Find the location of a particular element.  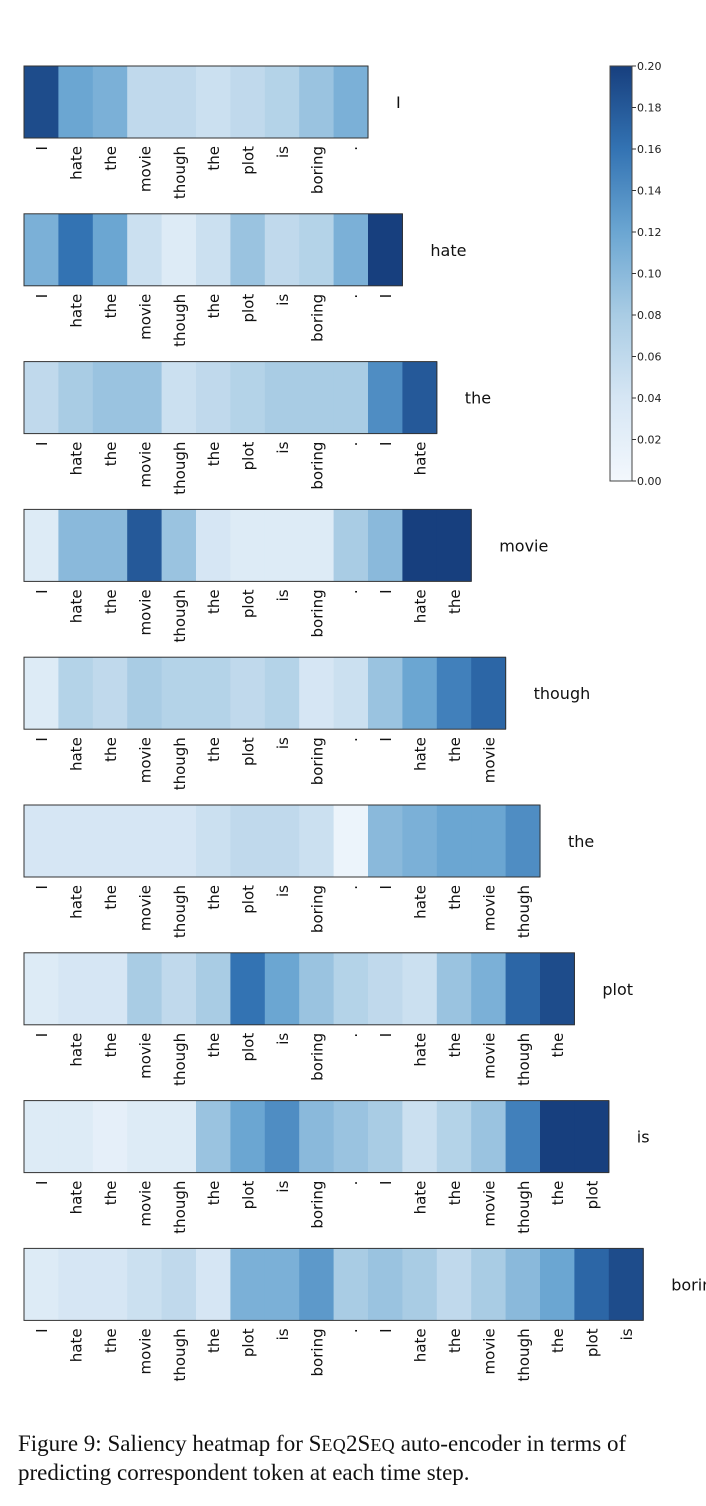

colorbar-tick-label: 0.20 is located at coordinates (649, 66).